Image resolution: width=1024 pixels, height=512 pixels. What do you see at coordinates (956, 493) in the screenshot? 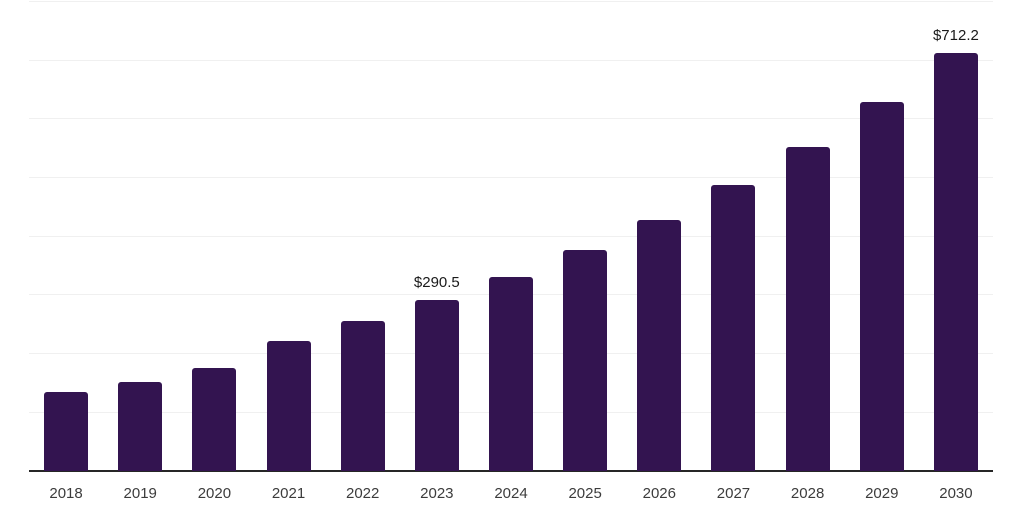
I see `x-tick-label-2030: 2030` at bounding box center [956, 493].